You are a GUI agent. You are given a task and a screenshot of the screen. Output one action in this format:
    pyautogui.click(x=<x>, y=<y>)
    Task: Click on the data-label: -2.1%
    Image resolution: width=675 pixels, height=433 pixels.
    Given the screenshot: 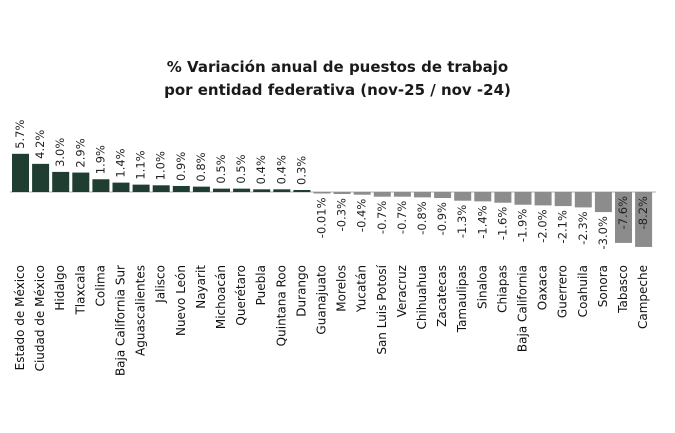 What is the action you would take?
    pyautogui.click(x=563, y=226)
    